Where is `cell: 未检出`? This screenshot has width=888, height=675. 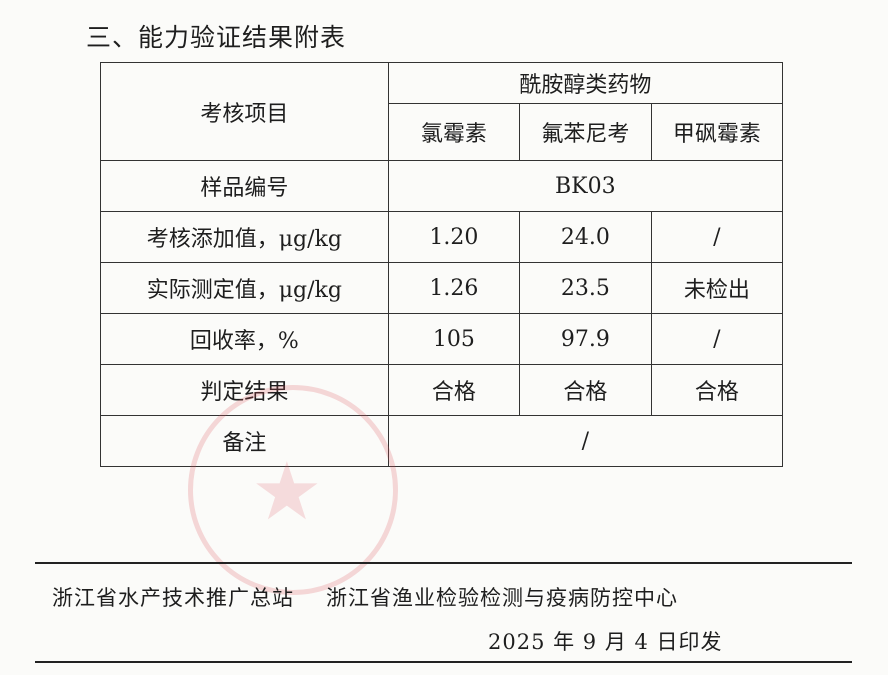 cell: 未检出 is located at coordinates (717, 288).